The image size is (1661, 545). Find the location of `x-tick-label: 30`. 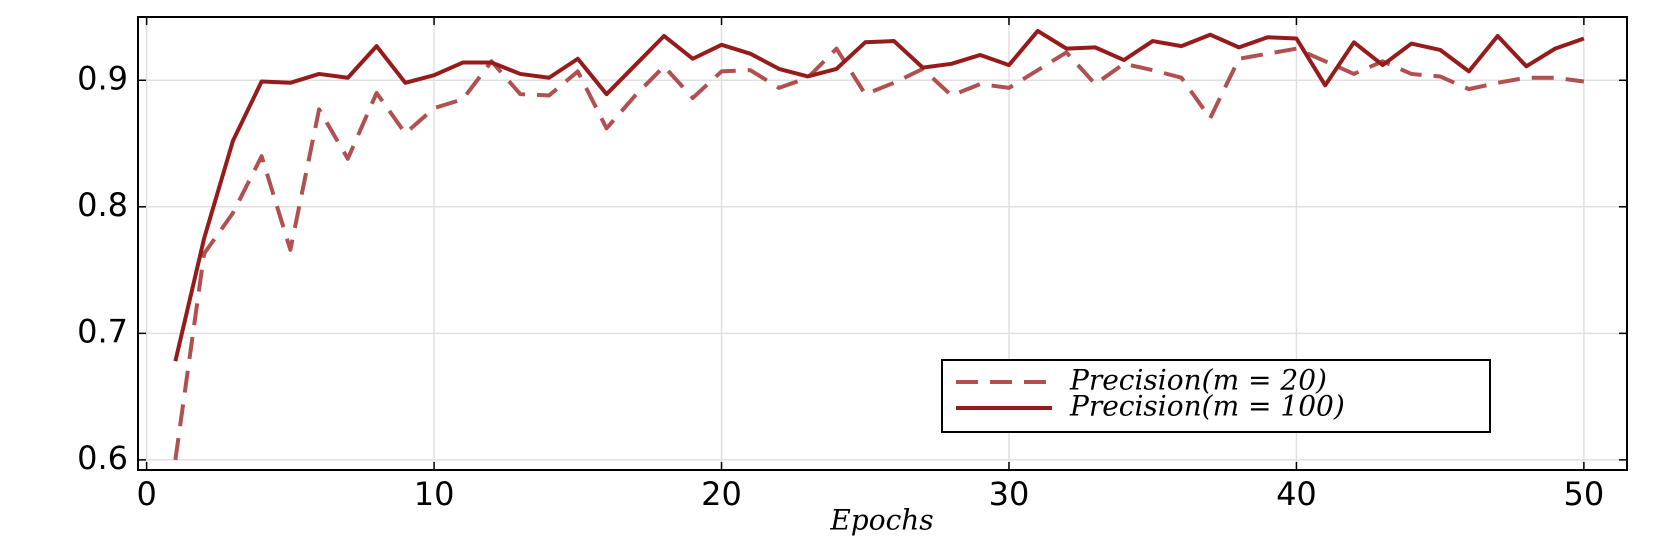

x-tick-label: 30 is located at coordinates (1009, 494).